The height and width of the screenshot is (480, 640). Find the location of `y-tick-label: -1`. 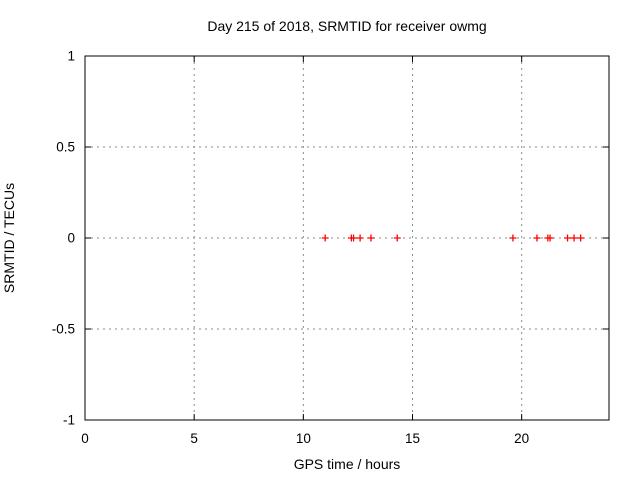

y-tick-label: -1 is located at coordinates (69, 420).